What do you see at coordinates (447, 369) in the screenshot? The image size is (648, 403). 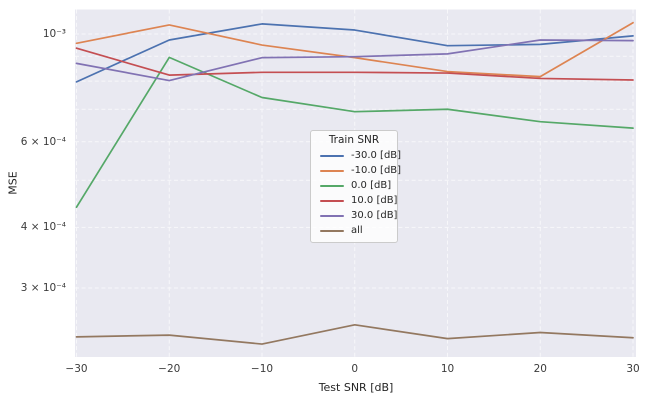 I see `x-tick-label: 10` at bounding box center [447, 369].